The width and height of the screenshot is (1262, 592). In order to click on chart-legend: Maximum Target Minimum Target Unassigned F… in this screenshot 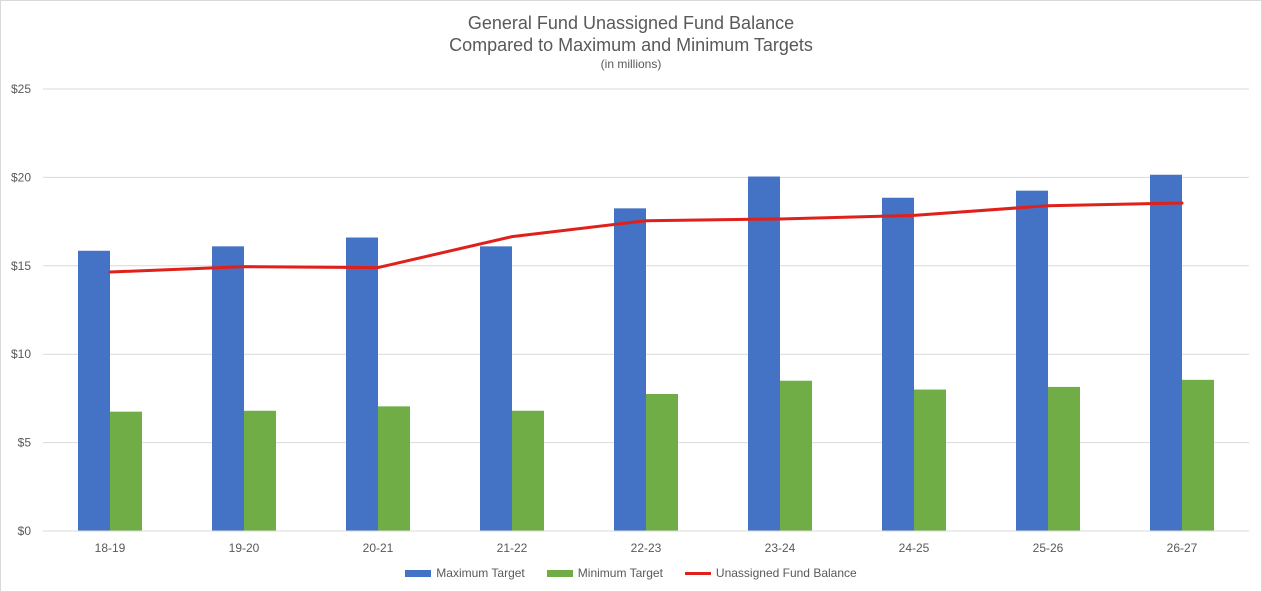, I will do `click(631, 573)`.